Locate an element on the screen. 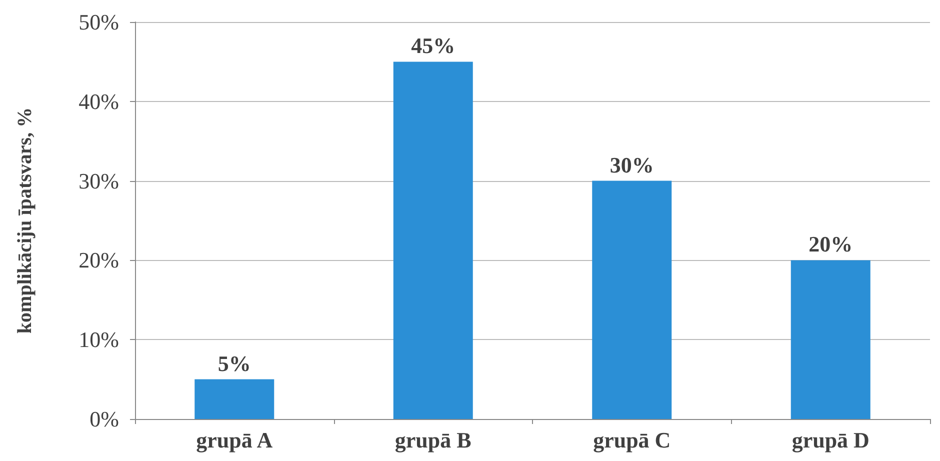 The image size is (940, 461). data-label: 5% is located at coordinates (234, 363).